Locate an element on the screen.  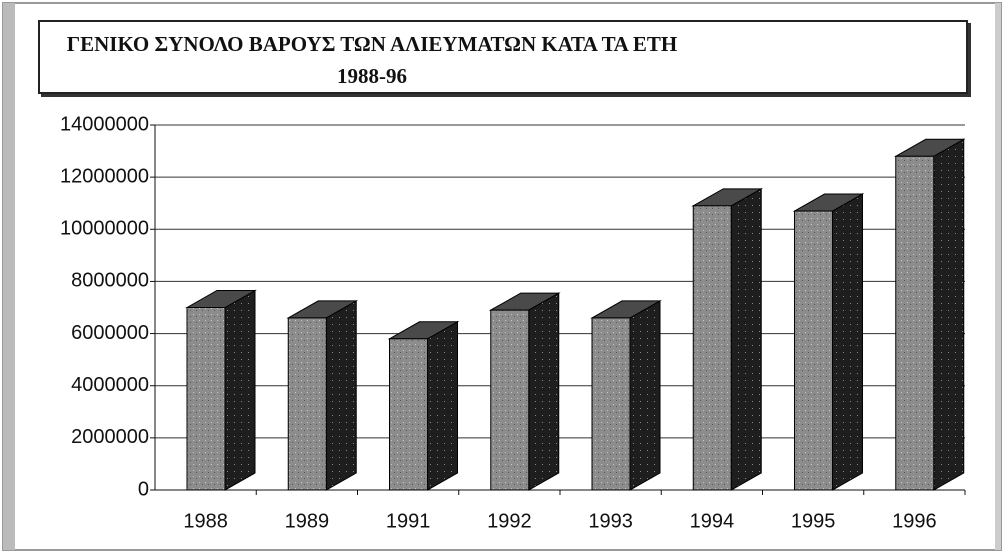
x-tick-label: 1993 is located at coordinates (610, 521).